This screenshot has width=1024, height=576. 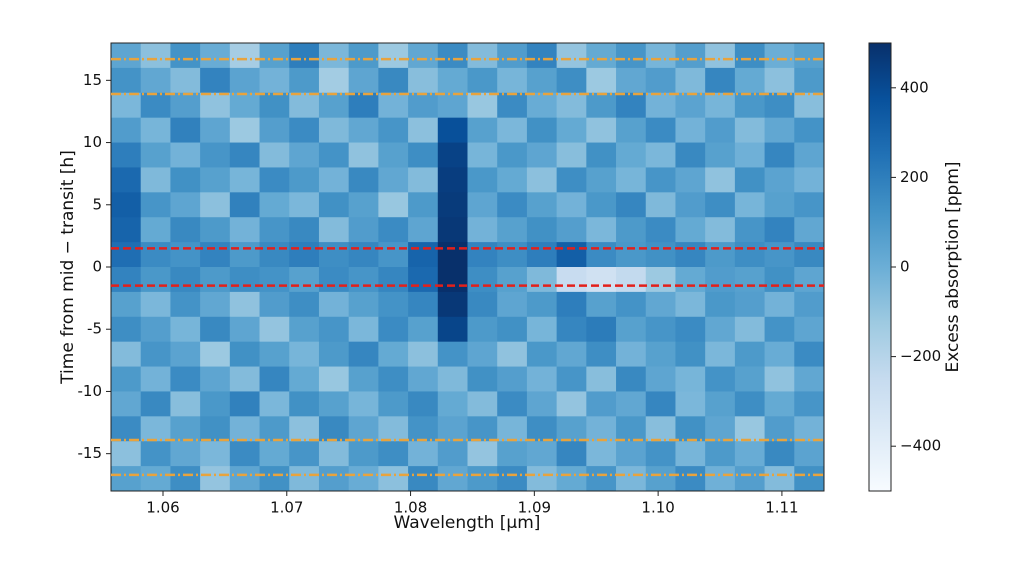 What do you see at coordinates (920, 356) in the screenshot?
I see `colorbar-tick-label: −200` at bounding box center [920, 356].